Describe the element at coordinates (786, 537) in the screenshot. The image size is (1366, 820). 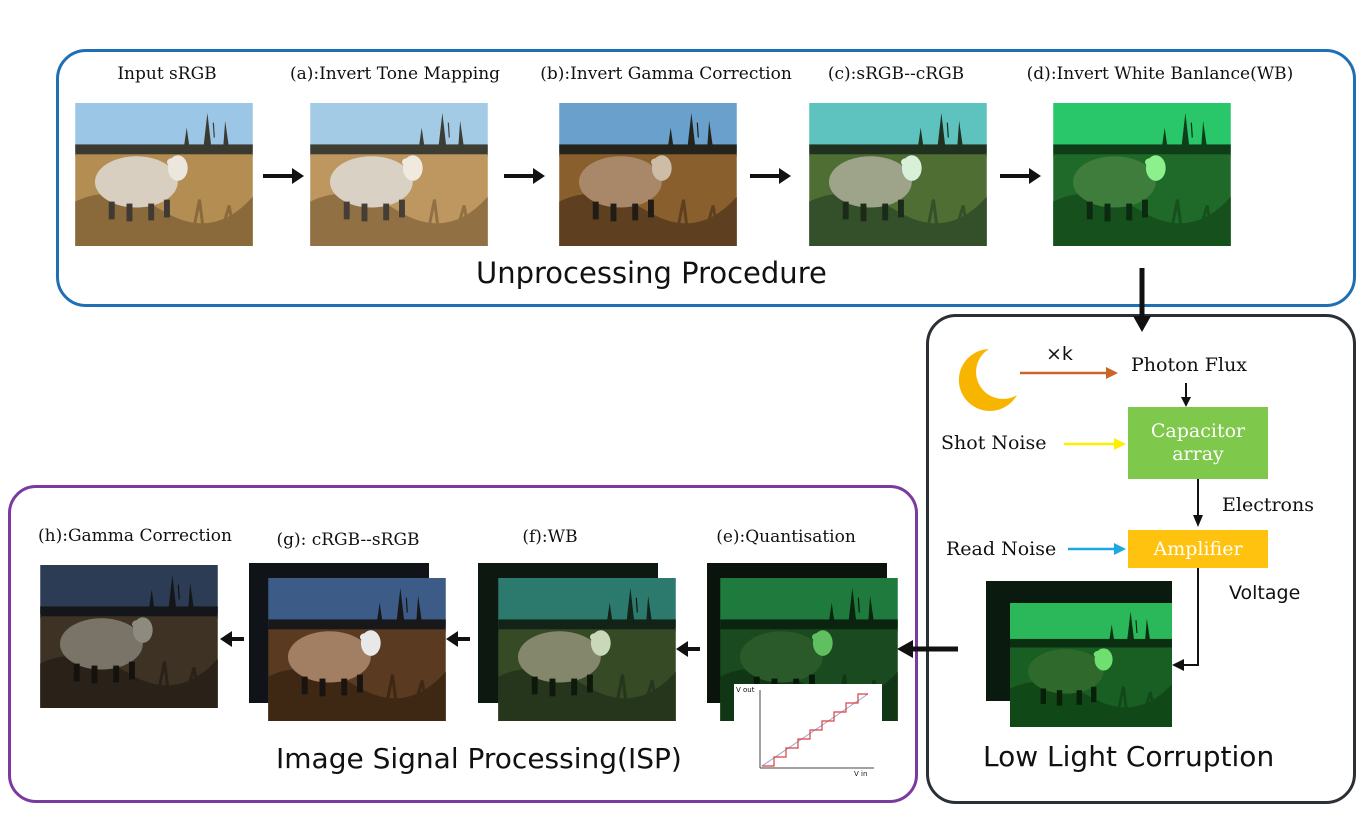
I see `stage-label-e: (e):Quantisation` at that location.